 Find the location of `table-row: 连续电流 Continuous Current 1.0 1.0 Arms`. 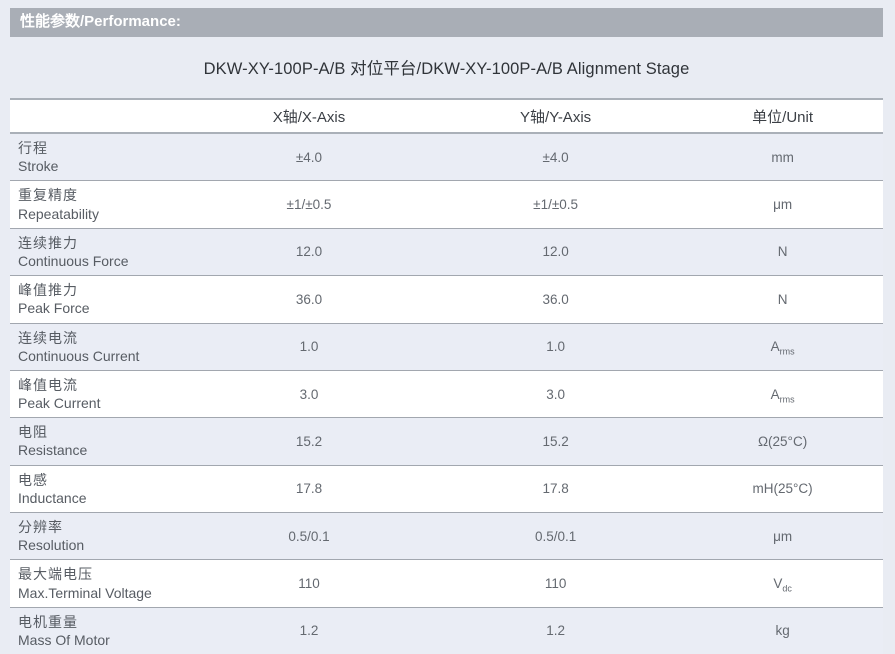

table-row: 连续电流 Continuous Current 1.0 1.0 Arms is located at coordinates (446, 346).